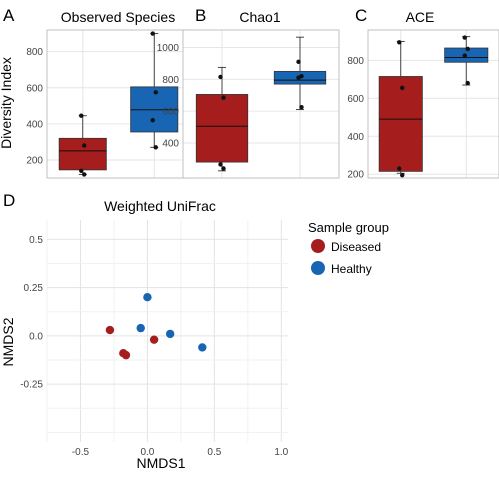 This screenshot has width=499, height=490. I want to click on panel-c-boxplot: 200 400 600 800, so click(423, 105).